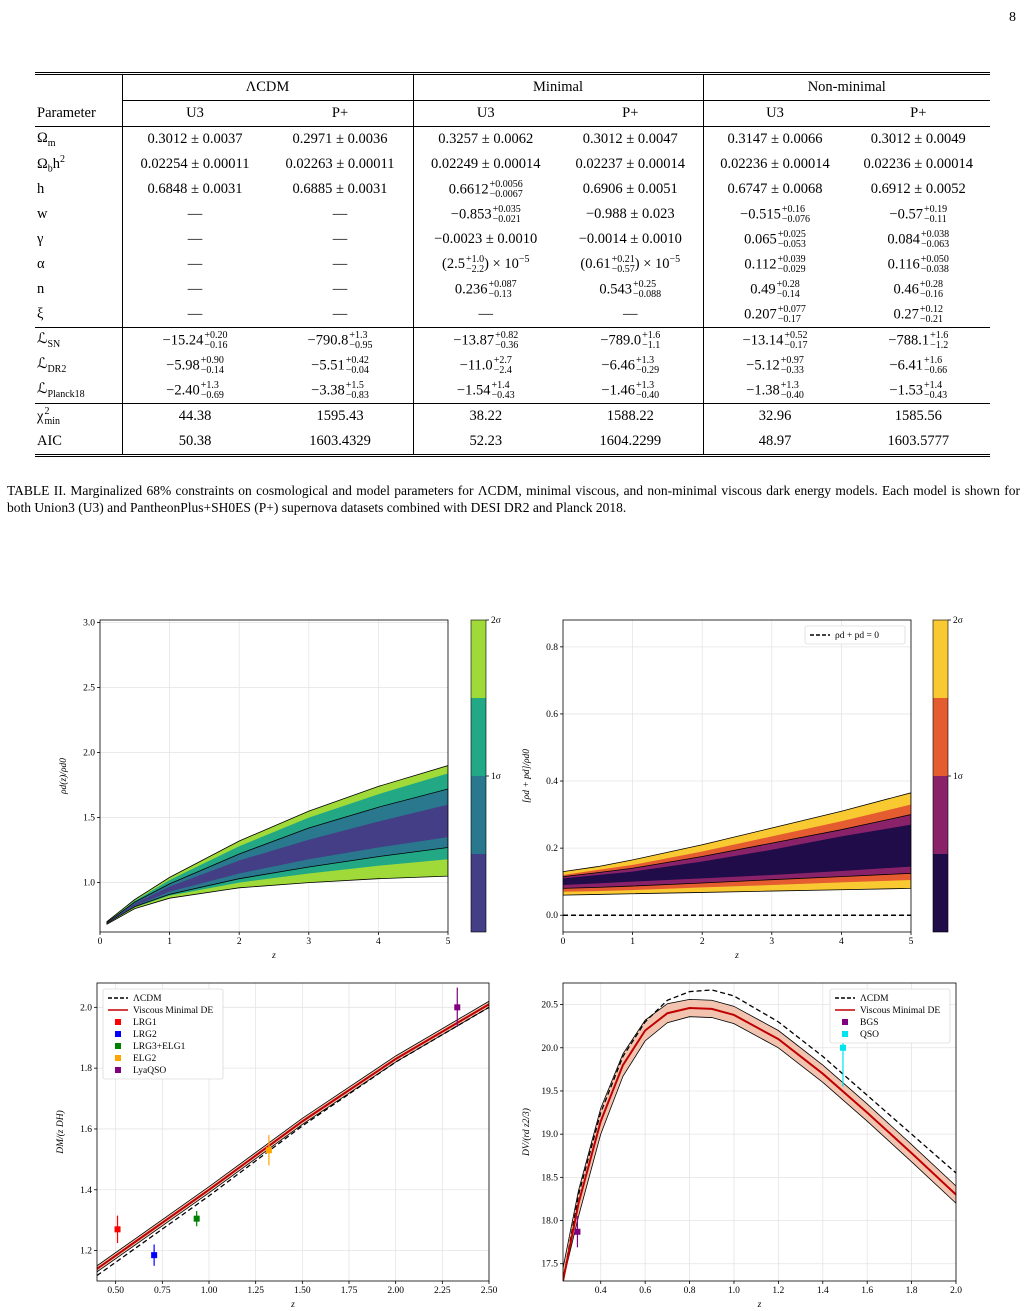  I want to click on sup-sub: +0.0056 −0.0067, so click(506, 189).